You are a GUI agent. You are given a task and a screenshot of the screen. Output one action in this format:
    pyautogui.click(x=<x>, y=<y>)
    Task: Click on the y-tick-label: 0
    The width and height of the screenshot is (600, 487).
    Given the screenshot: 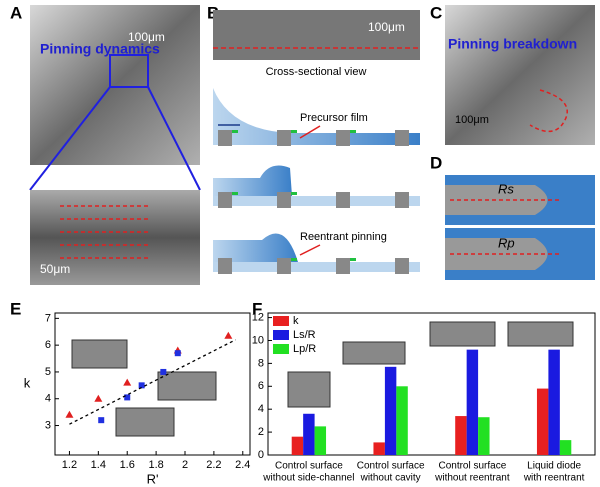 What is the action you would take?
    pyautogui.click(x=261, y=455)
    